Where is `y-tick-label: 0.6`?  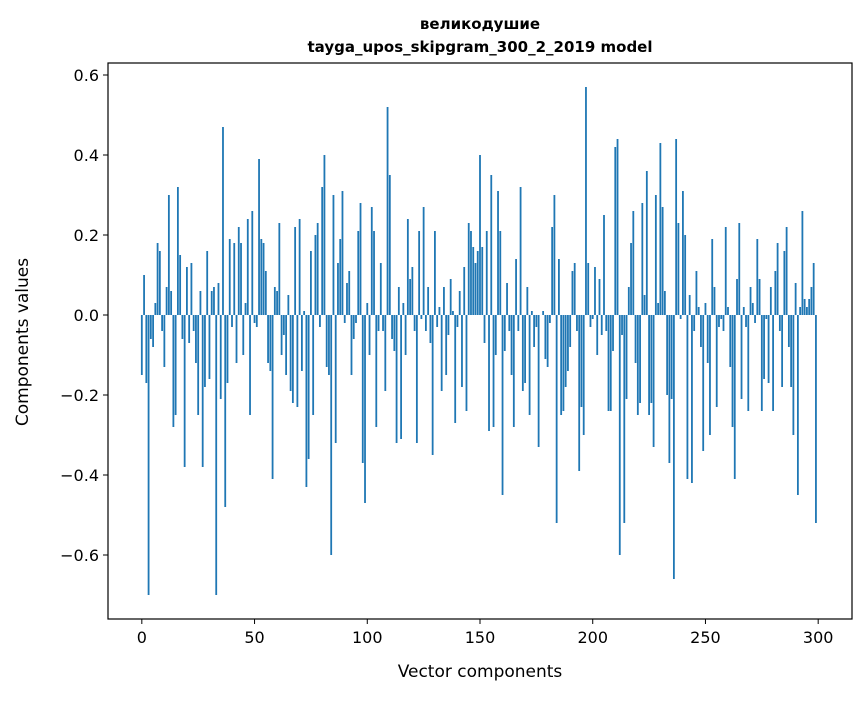 y-tick-label: 0.6 is located at coordinates (86, 75).